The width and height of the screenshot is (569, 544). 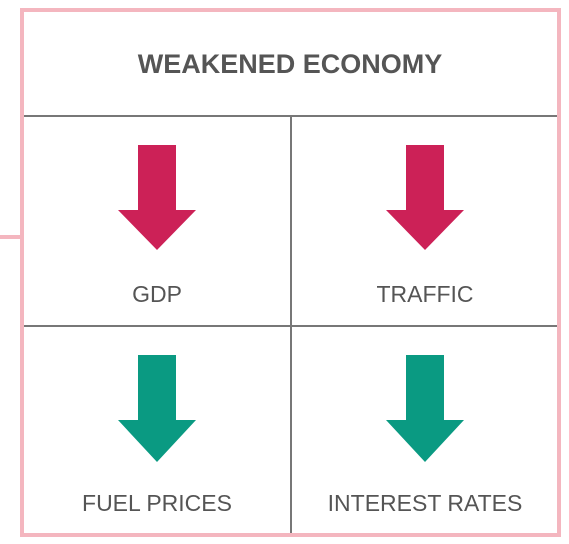 I want to click on cell-label: INTEREST RATES, so click(x=425, y=503).